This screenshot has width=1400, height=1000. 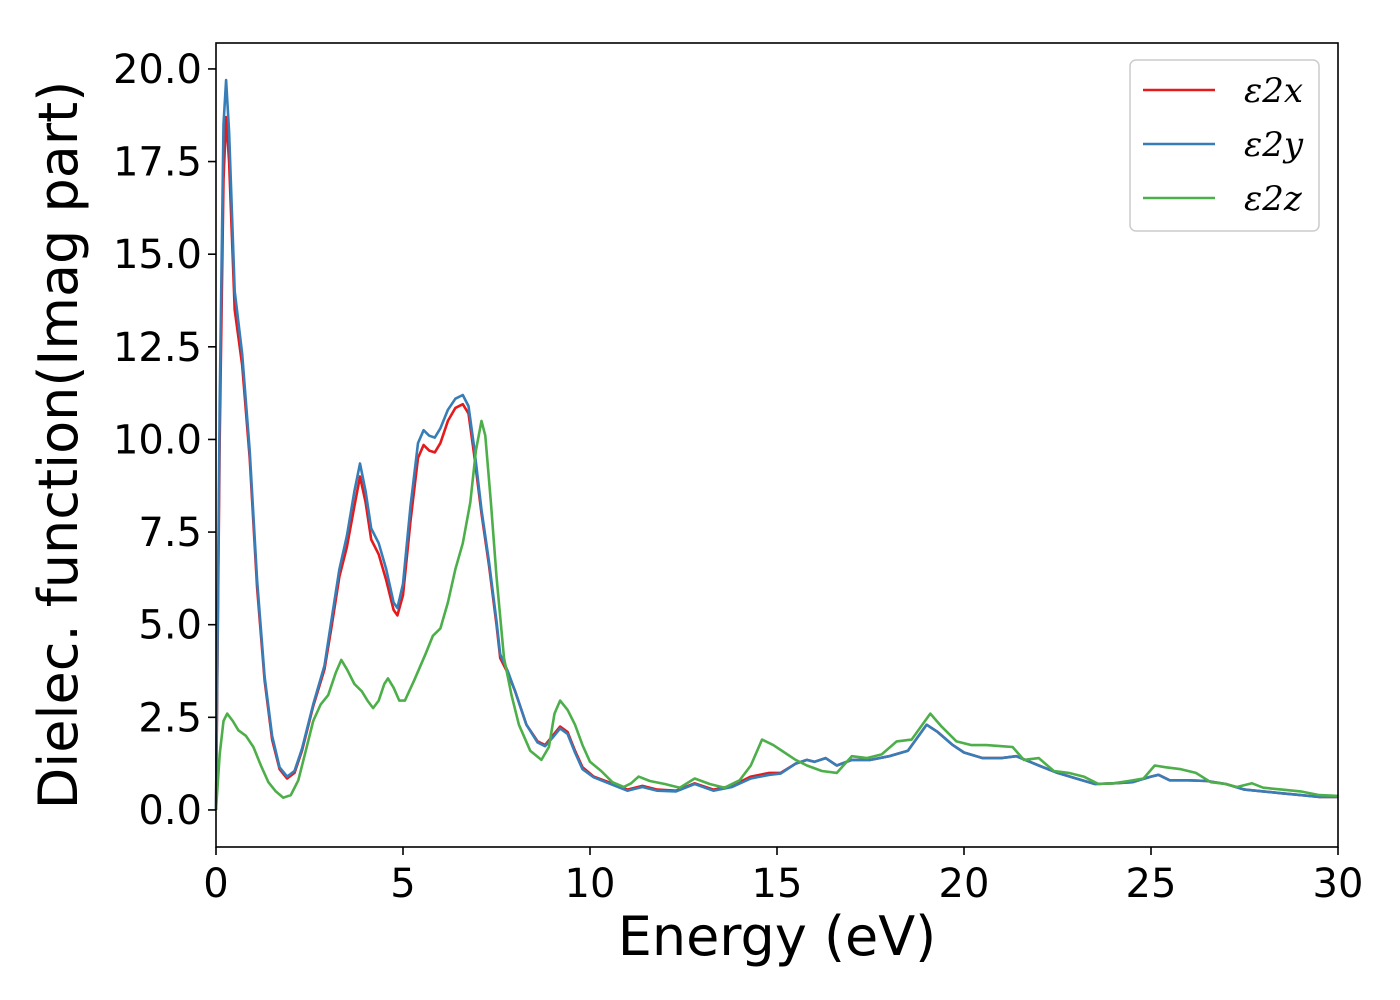 I want to click on x-tick-label: 15, so click(x=777, y=884).